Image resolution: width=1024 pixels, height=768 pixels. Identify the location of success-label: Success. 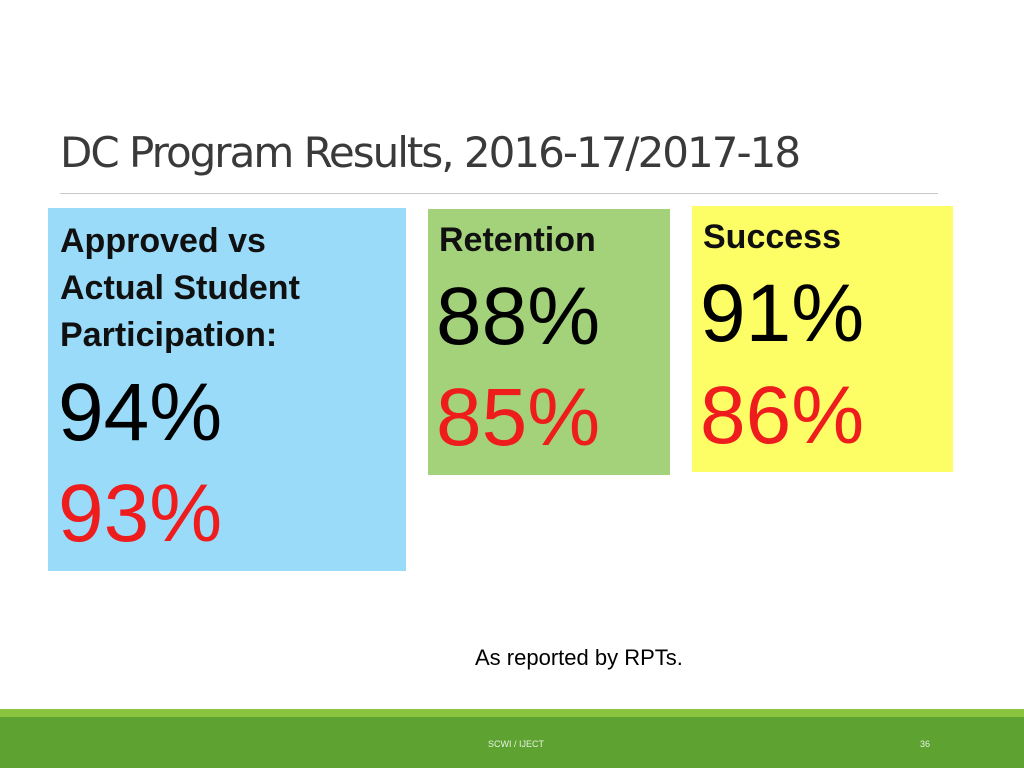
(772, 237).